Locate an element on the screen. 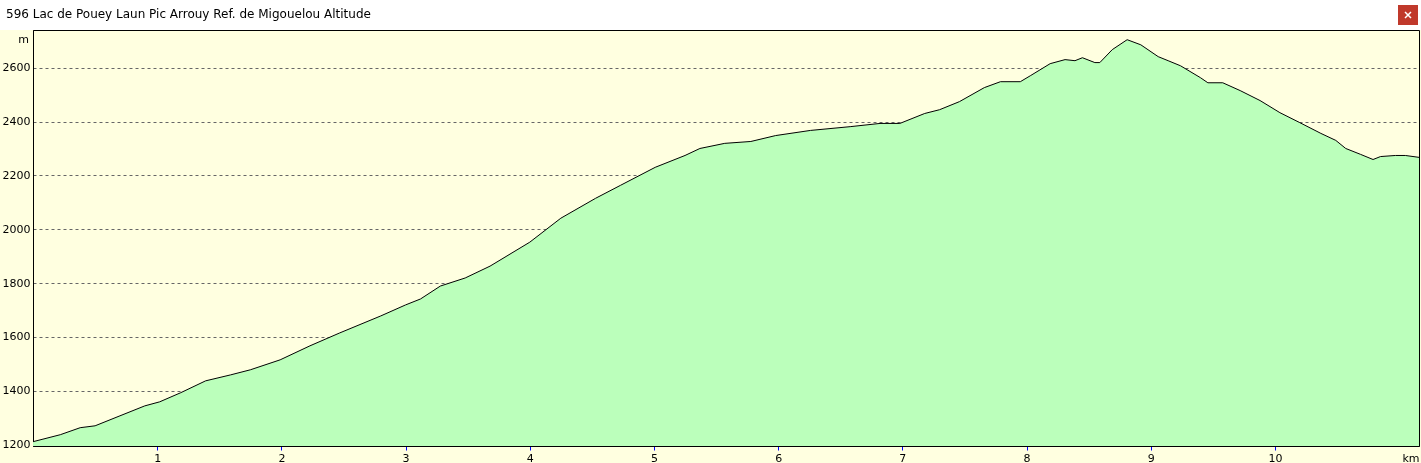 The image size is (1421, 463). y-tick-label: 1600 is located at coordinates (16, 337).